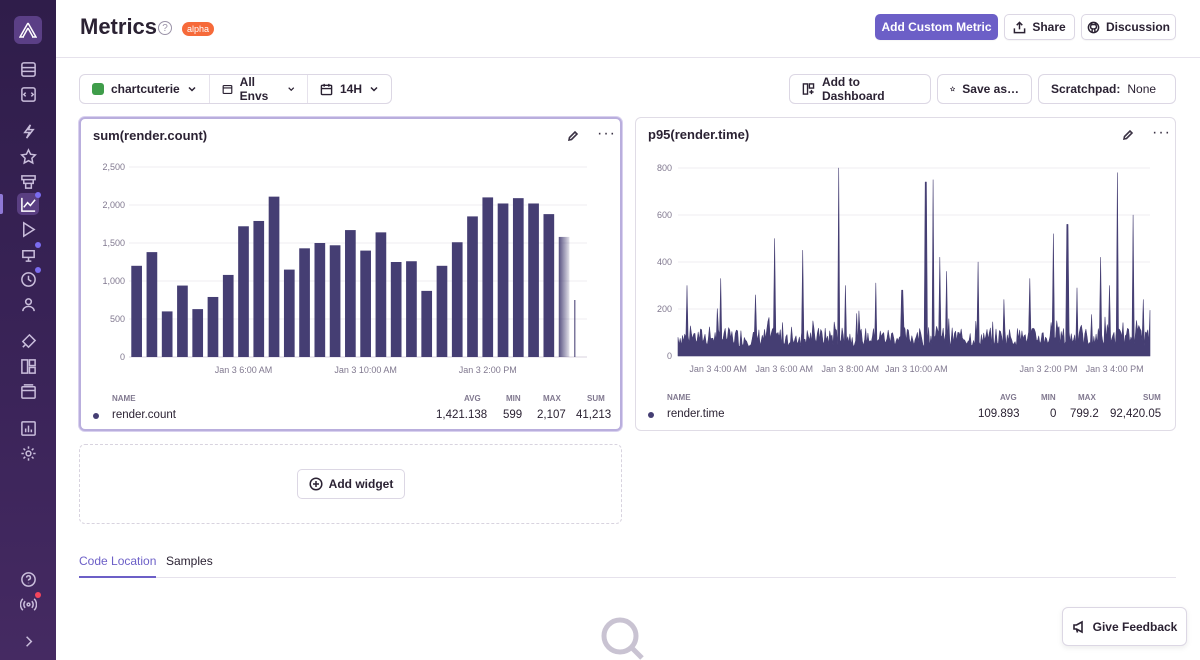  What do you see at coordinates (361, 484) in the screenshot?
I see `add-widget-label: Add widget` at bounding box center [361, 484].